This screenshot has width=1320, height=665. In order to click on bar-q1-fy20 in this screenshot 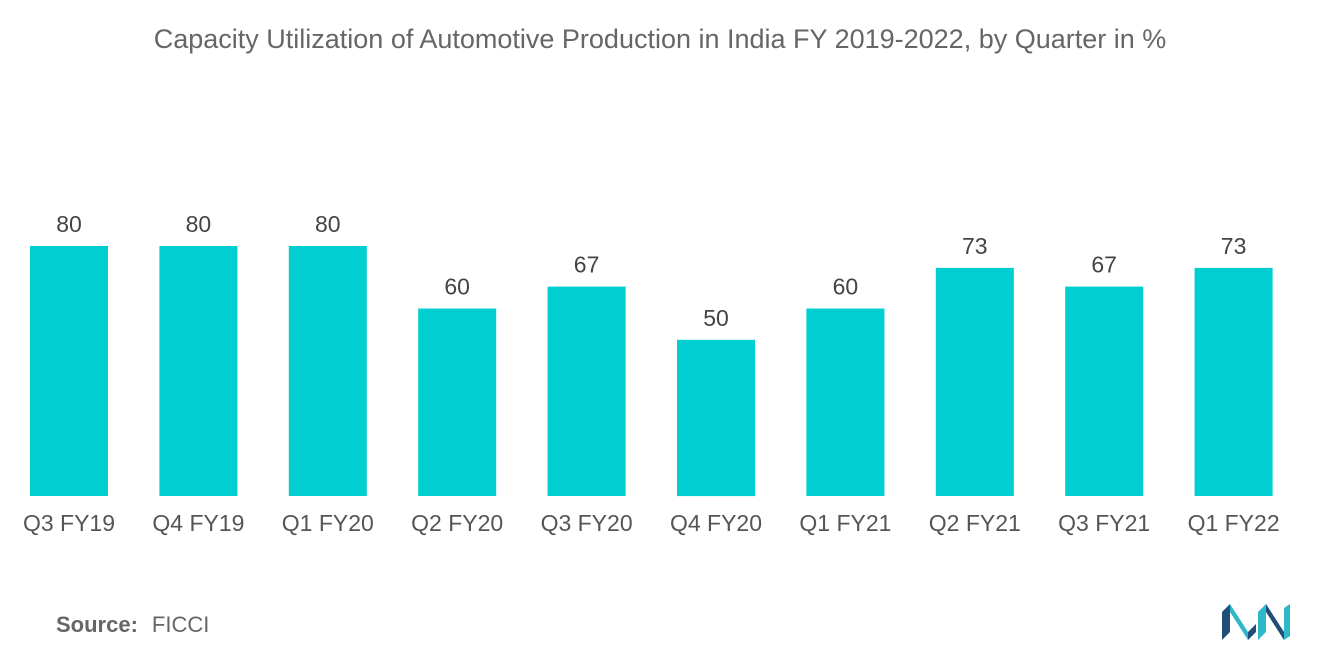, I will do `click(327, 371)`.